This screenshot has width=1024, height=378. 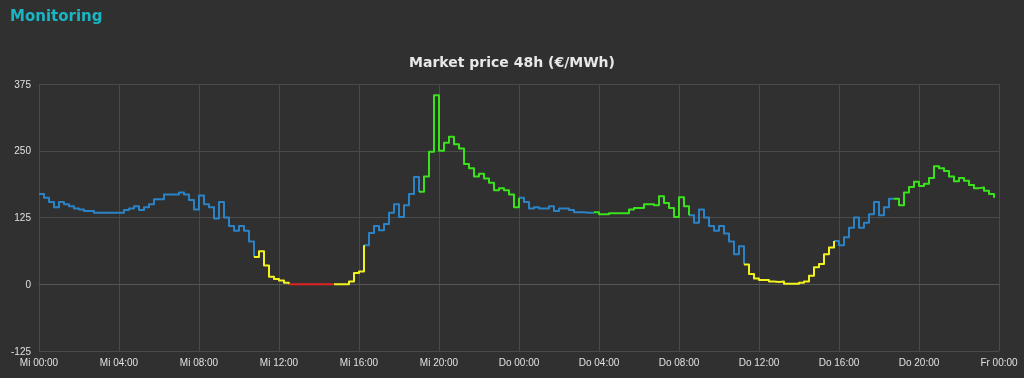 What do you see at coordinates (199, 362) in the screenshot?
I see `x-tick-label: Mi 08:00` at bounding box center [199, 362].